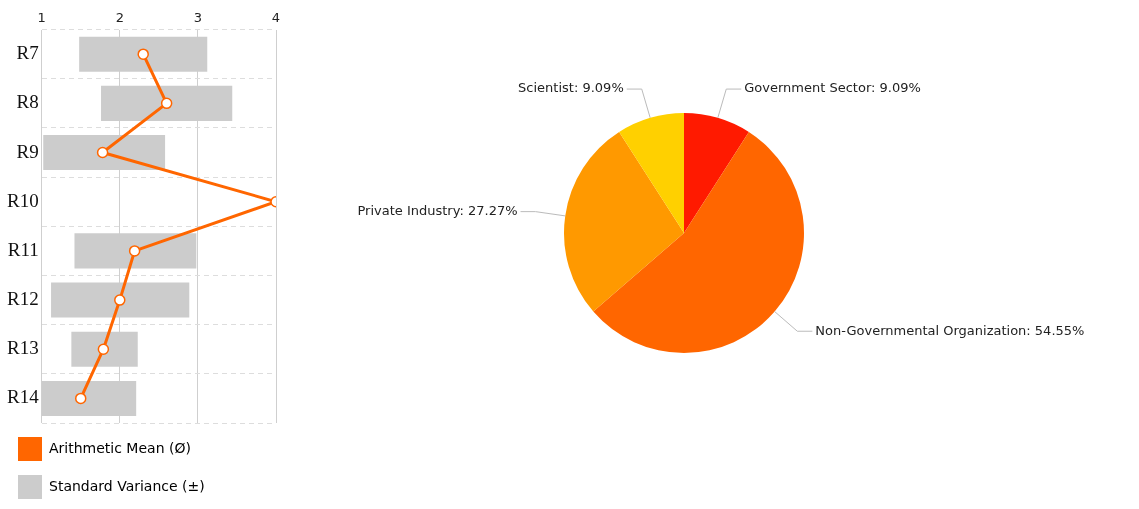 The height and width of the screenshot is (509, 1139). What do you see at coordinates (22, 200) in the screenshot?
I see `y-tick-label: R10` at bounding box center [22, 200].